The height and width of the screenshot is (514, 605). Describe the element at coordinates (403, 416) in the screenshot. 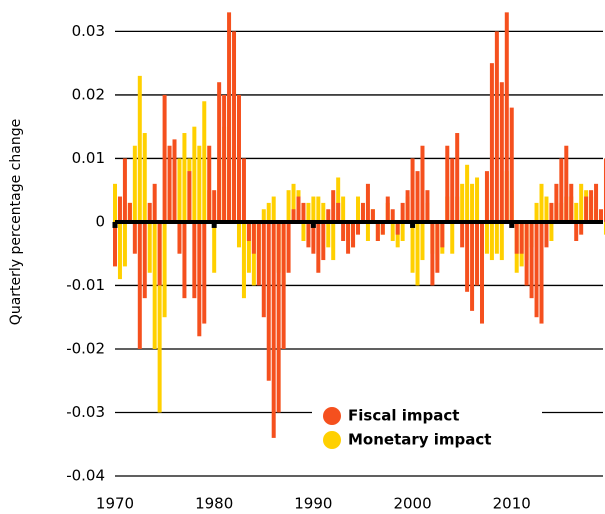

I see `legend-label: Fiscal impact` at that location.